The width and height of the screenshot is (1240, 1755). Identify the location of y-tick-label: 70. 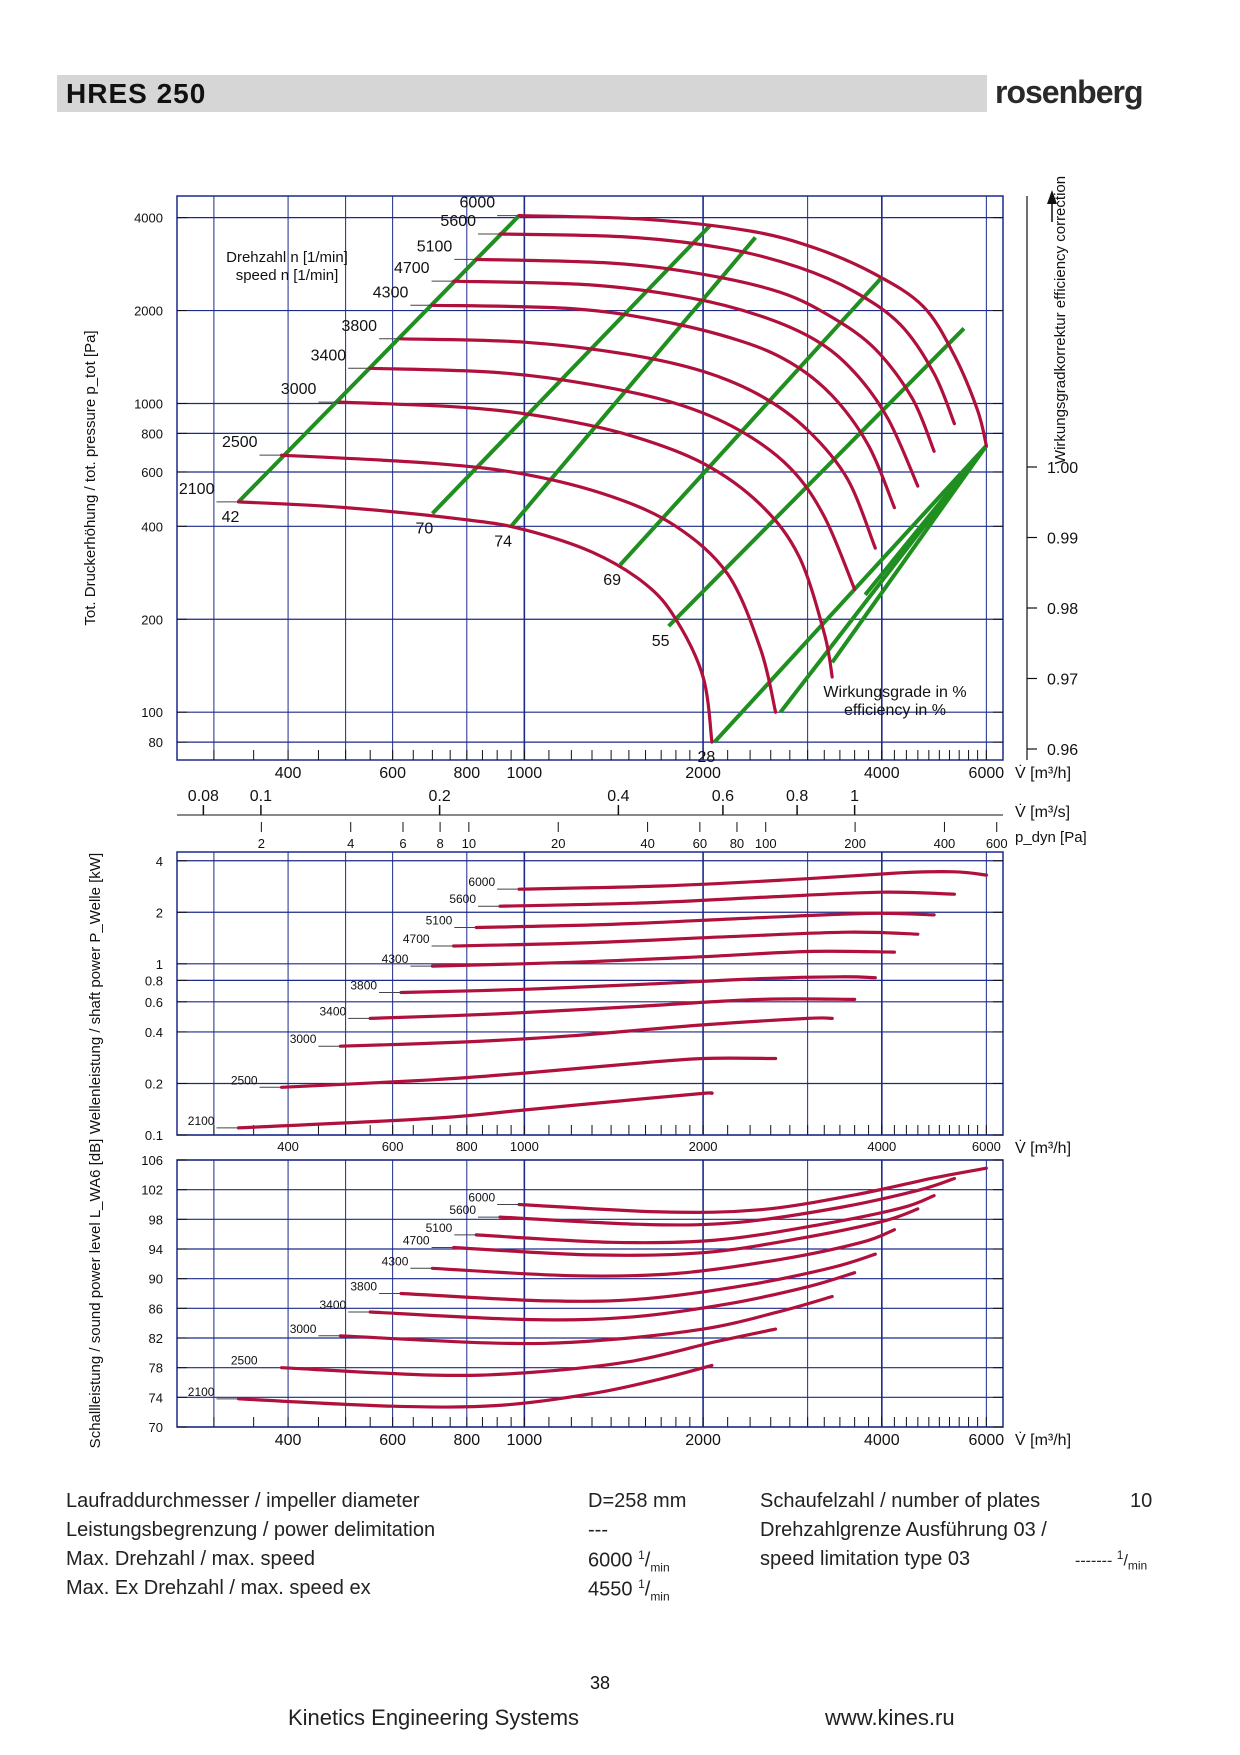
(156, 1427).